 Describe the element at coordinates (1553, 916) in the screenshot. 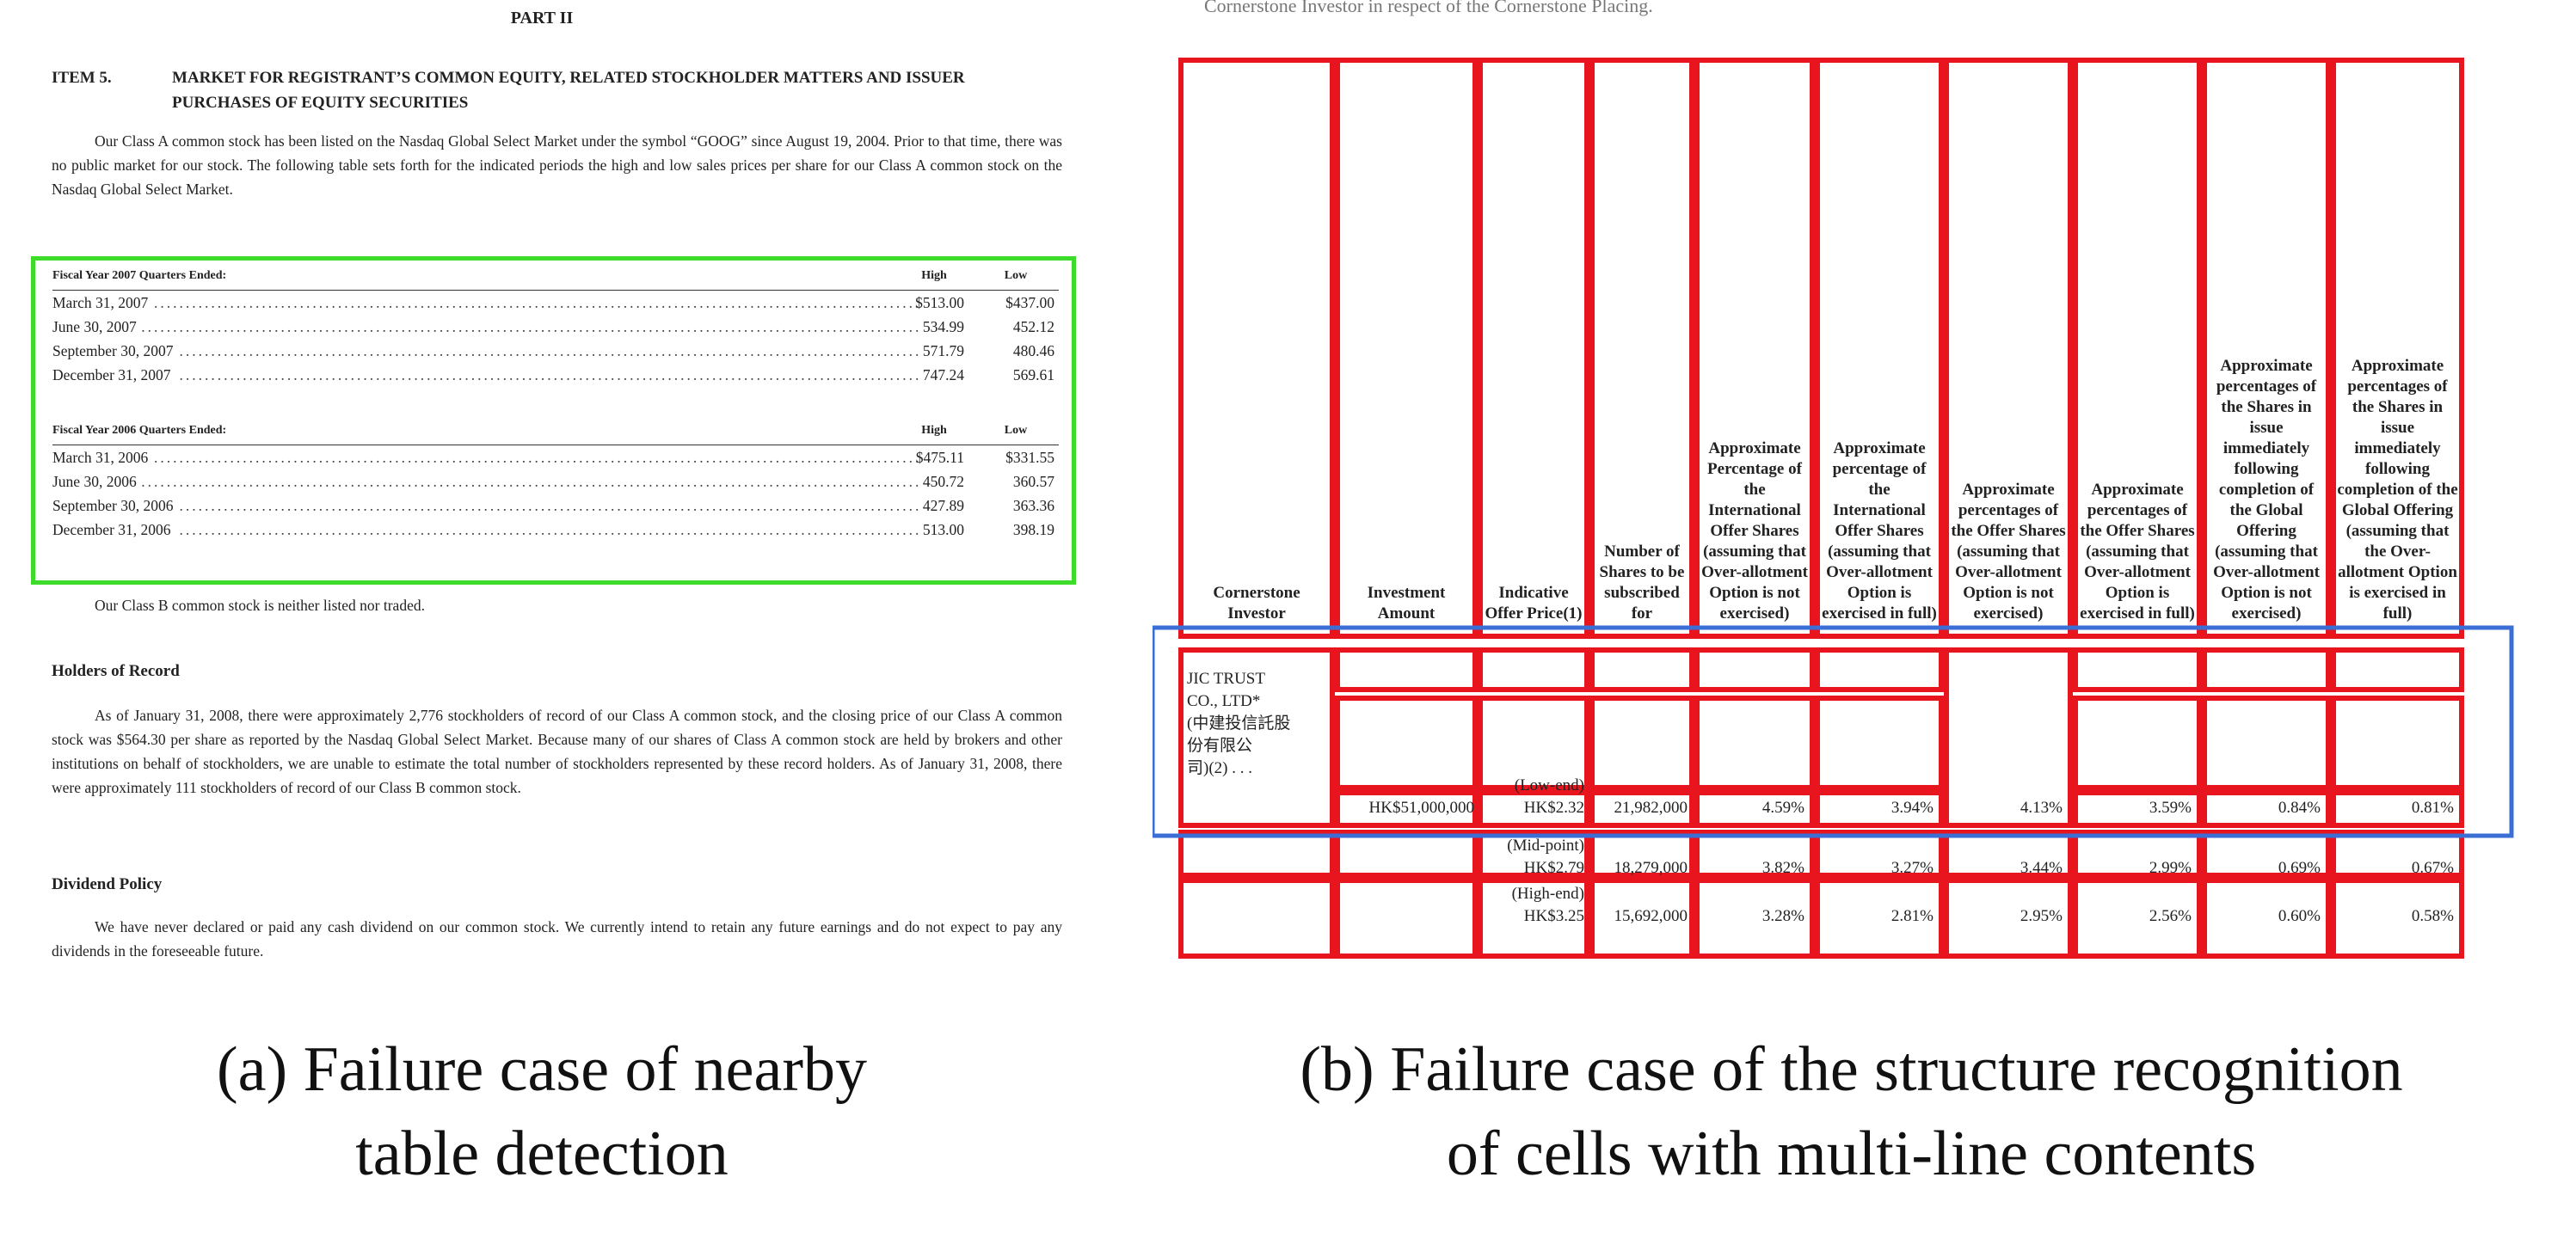

I see `offer-price: HK$3.25` at that location.